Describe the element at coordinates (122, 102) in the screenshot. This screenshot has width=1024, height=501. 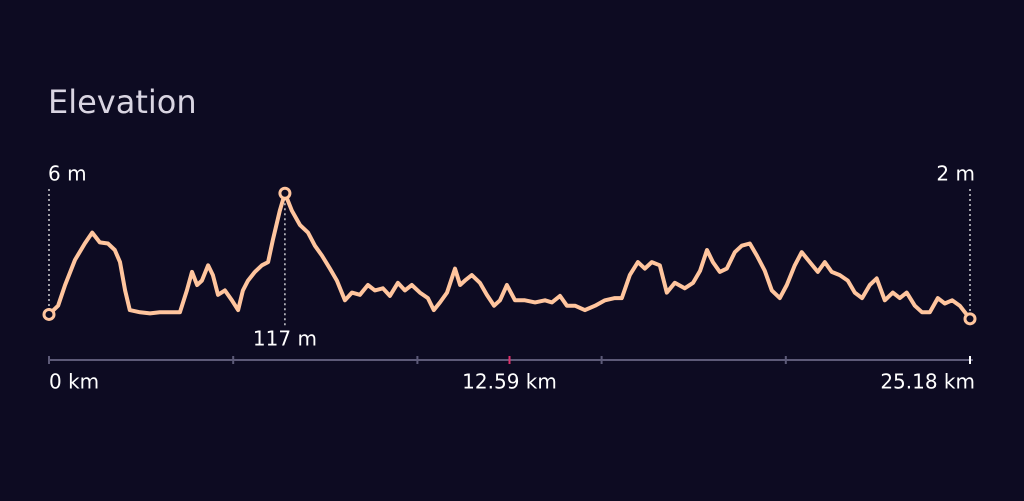
I see `chart-title: Elevation` at that location.